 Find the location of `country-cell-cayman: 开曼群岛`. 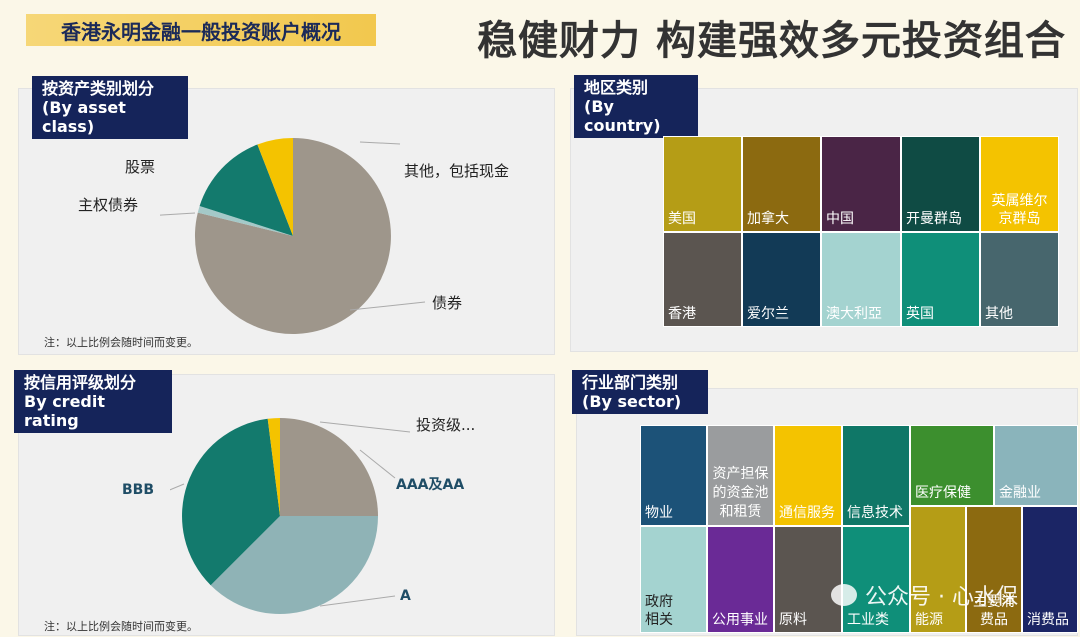

country-cell-cayman: 开曼群岛 is located at coordinates (940, 184).